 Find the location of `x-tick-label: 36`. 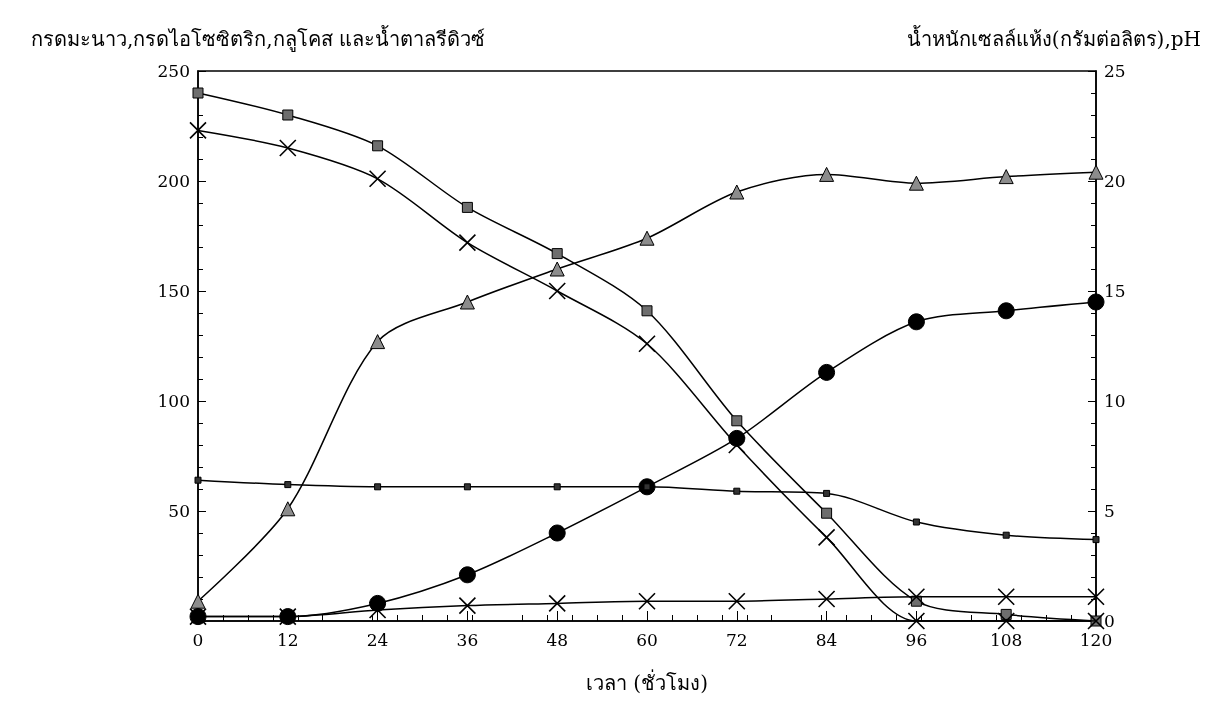

x-tick-label: 36 is located at coordinates (467, 639).